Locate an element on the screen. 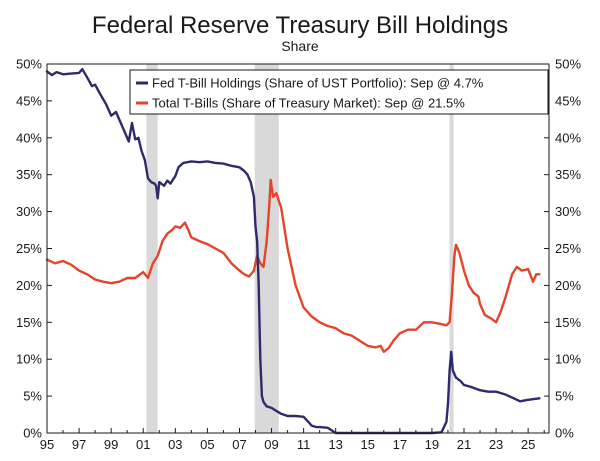 The width and height of the screenshot is (600, 461). y-tick-label-right-2: 10% is located at coordinates (568, 359).